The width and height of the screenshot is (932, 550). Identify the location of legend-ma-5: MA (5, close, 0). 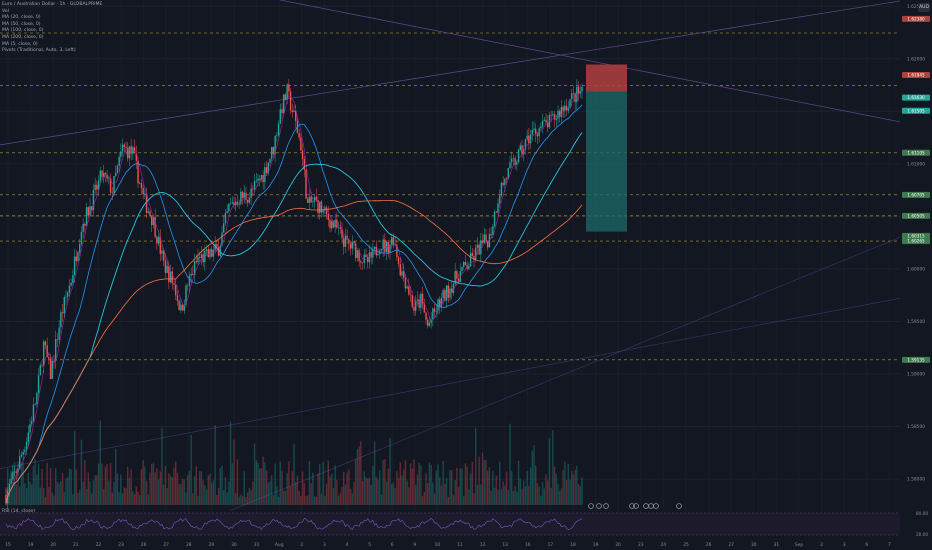
(20, 44).